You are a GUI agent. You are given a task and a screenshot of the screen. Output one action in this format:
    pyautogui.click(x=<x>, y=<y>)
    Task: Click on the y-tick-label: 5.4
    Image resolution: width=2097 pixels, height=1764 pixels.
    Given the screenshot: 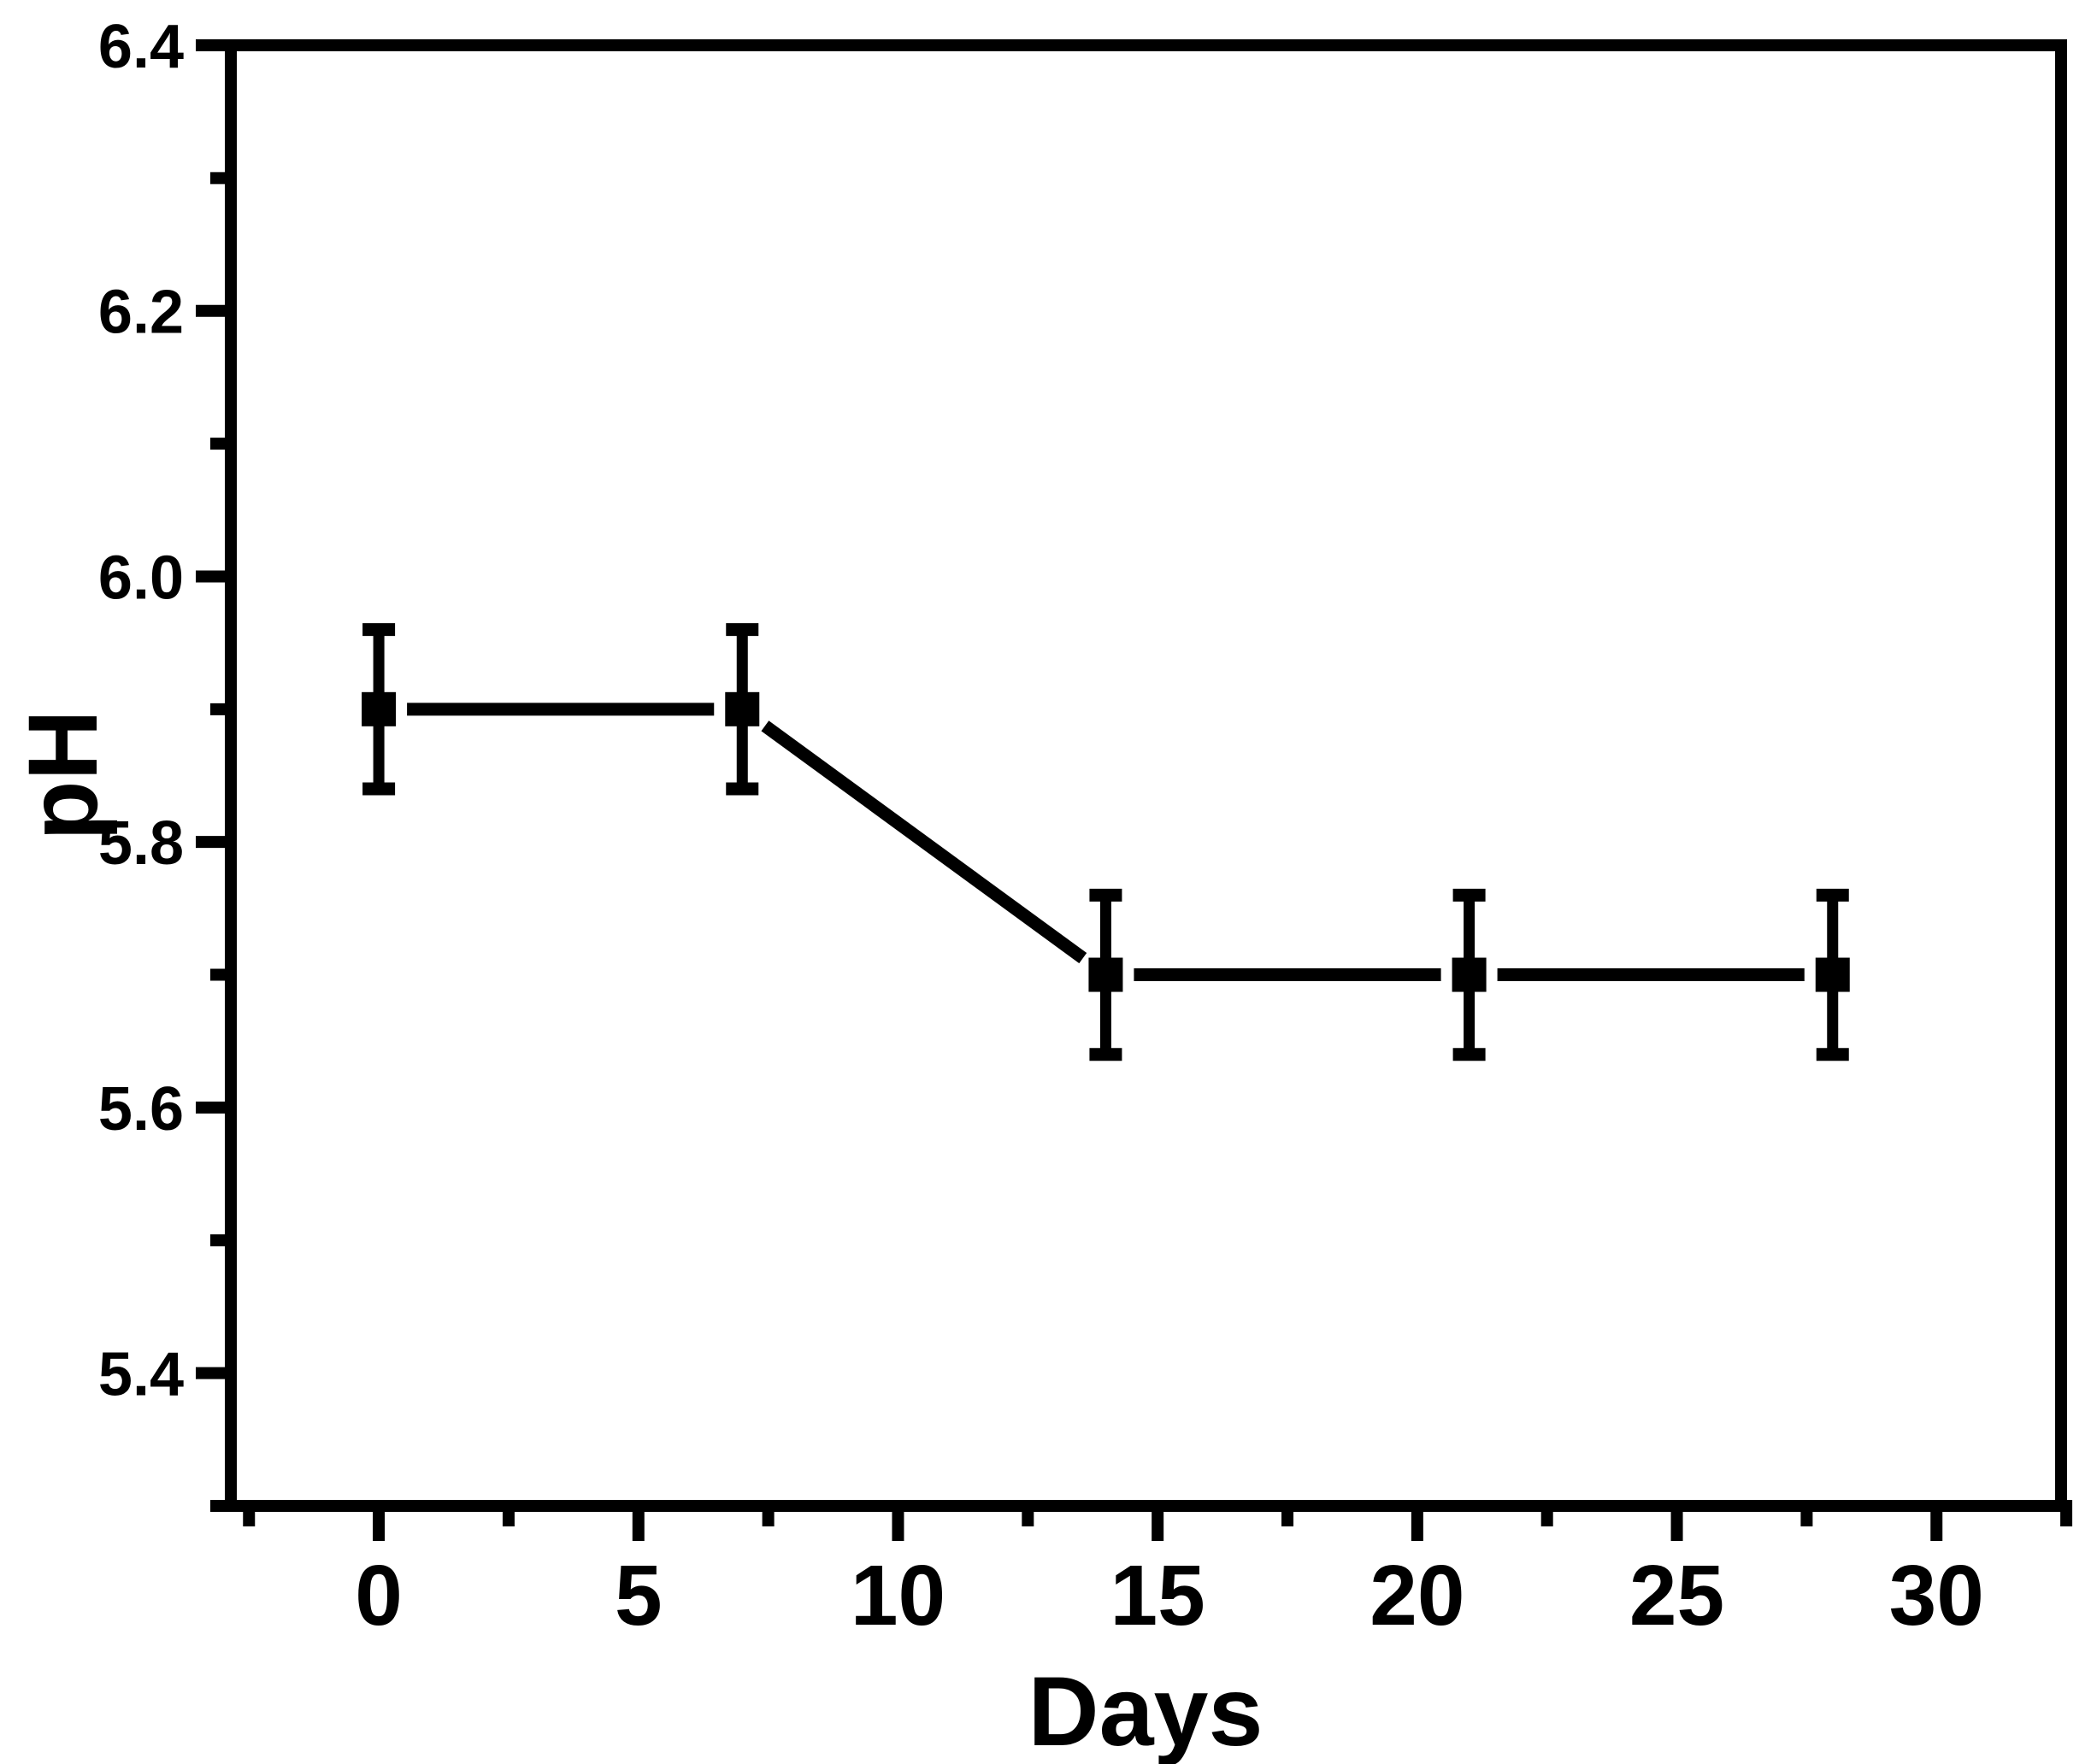 What is the action you would take?
    pyautogui.click(x=141, y=1375)
    